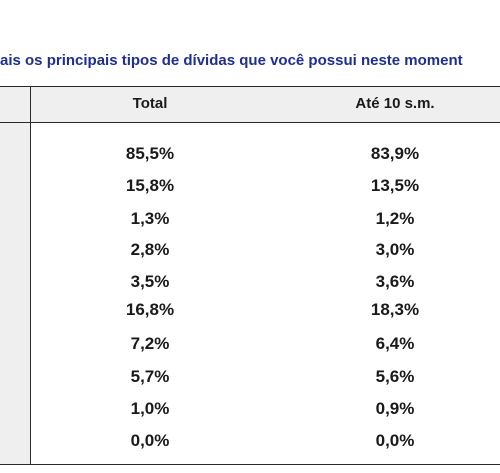 This screenshot has width=500, height=473. What do you see at coordinates (395, 185) in the screenshot?
I see `cell-ate-10-sm: 13,5%` at bounding box center [395, 185].